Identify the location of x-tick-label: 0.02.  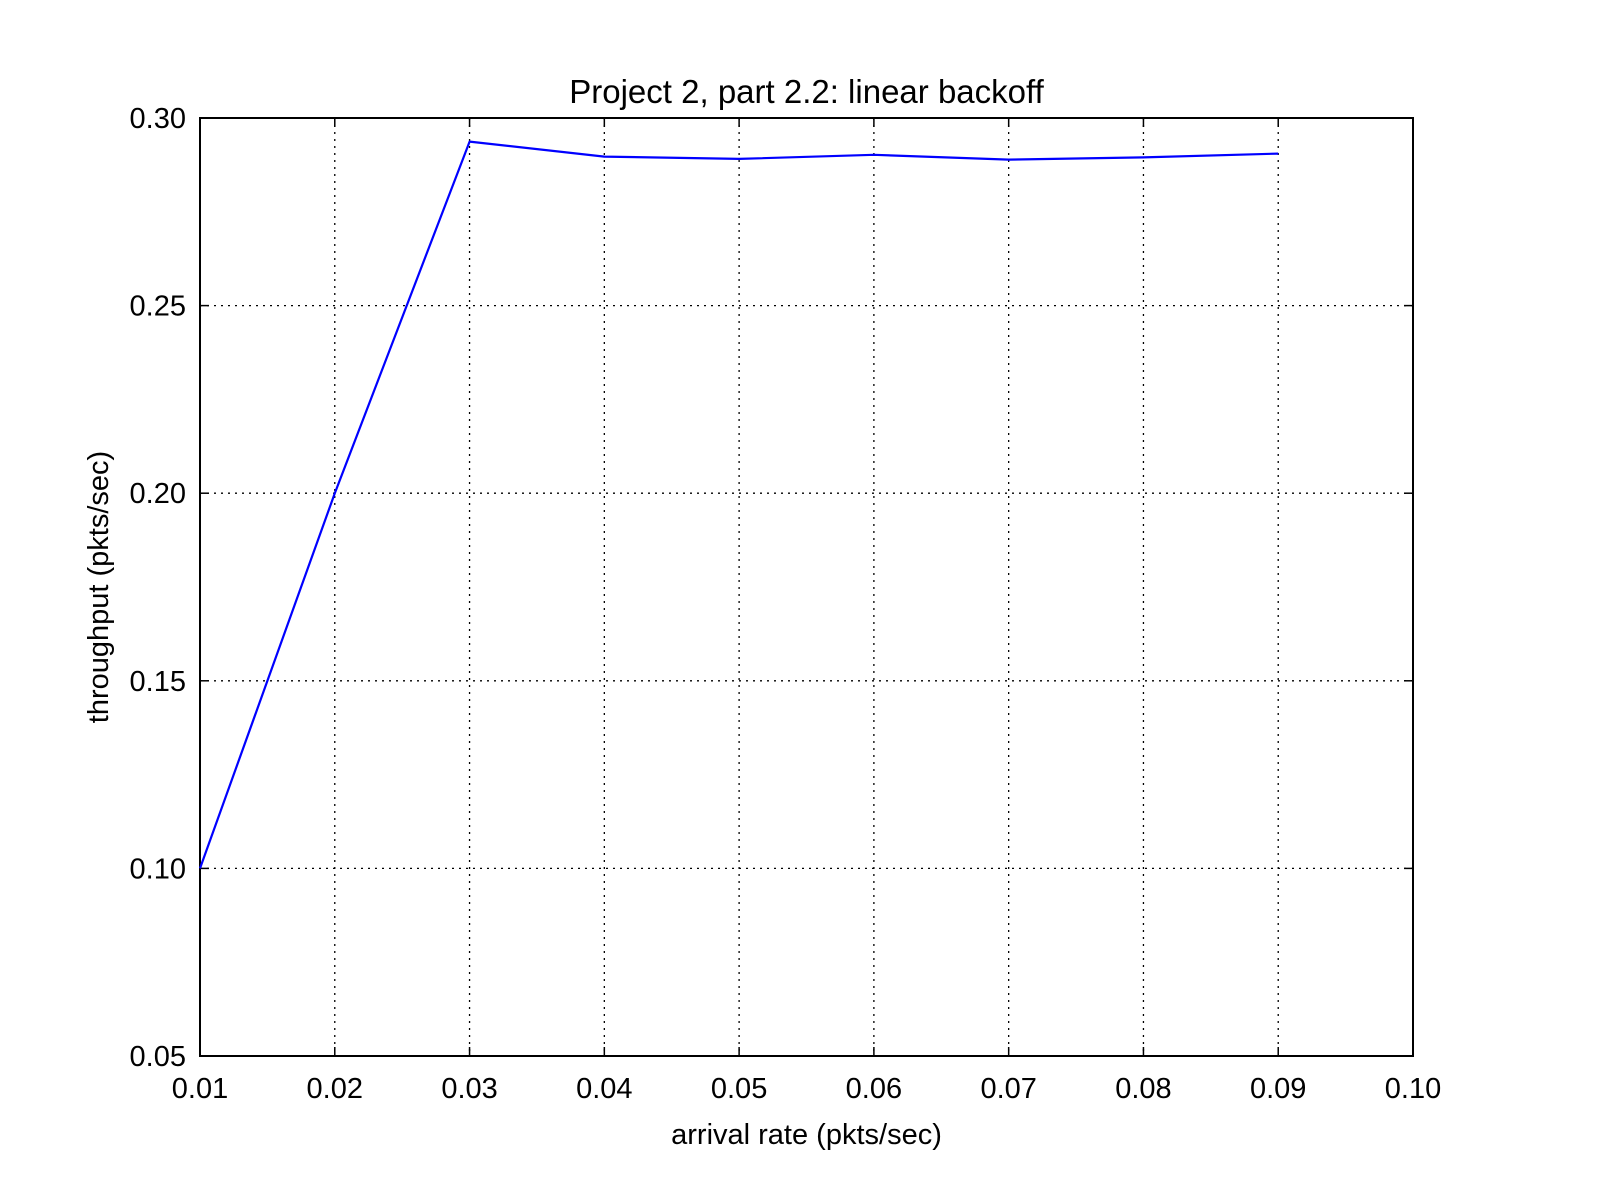
(335, 1089).